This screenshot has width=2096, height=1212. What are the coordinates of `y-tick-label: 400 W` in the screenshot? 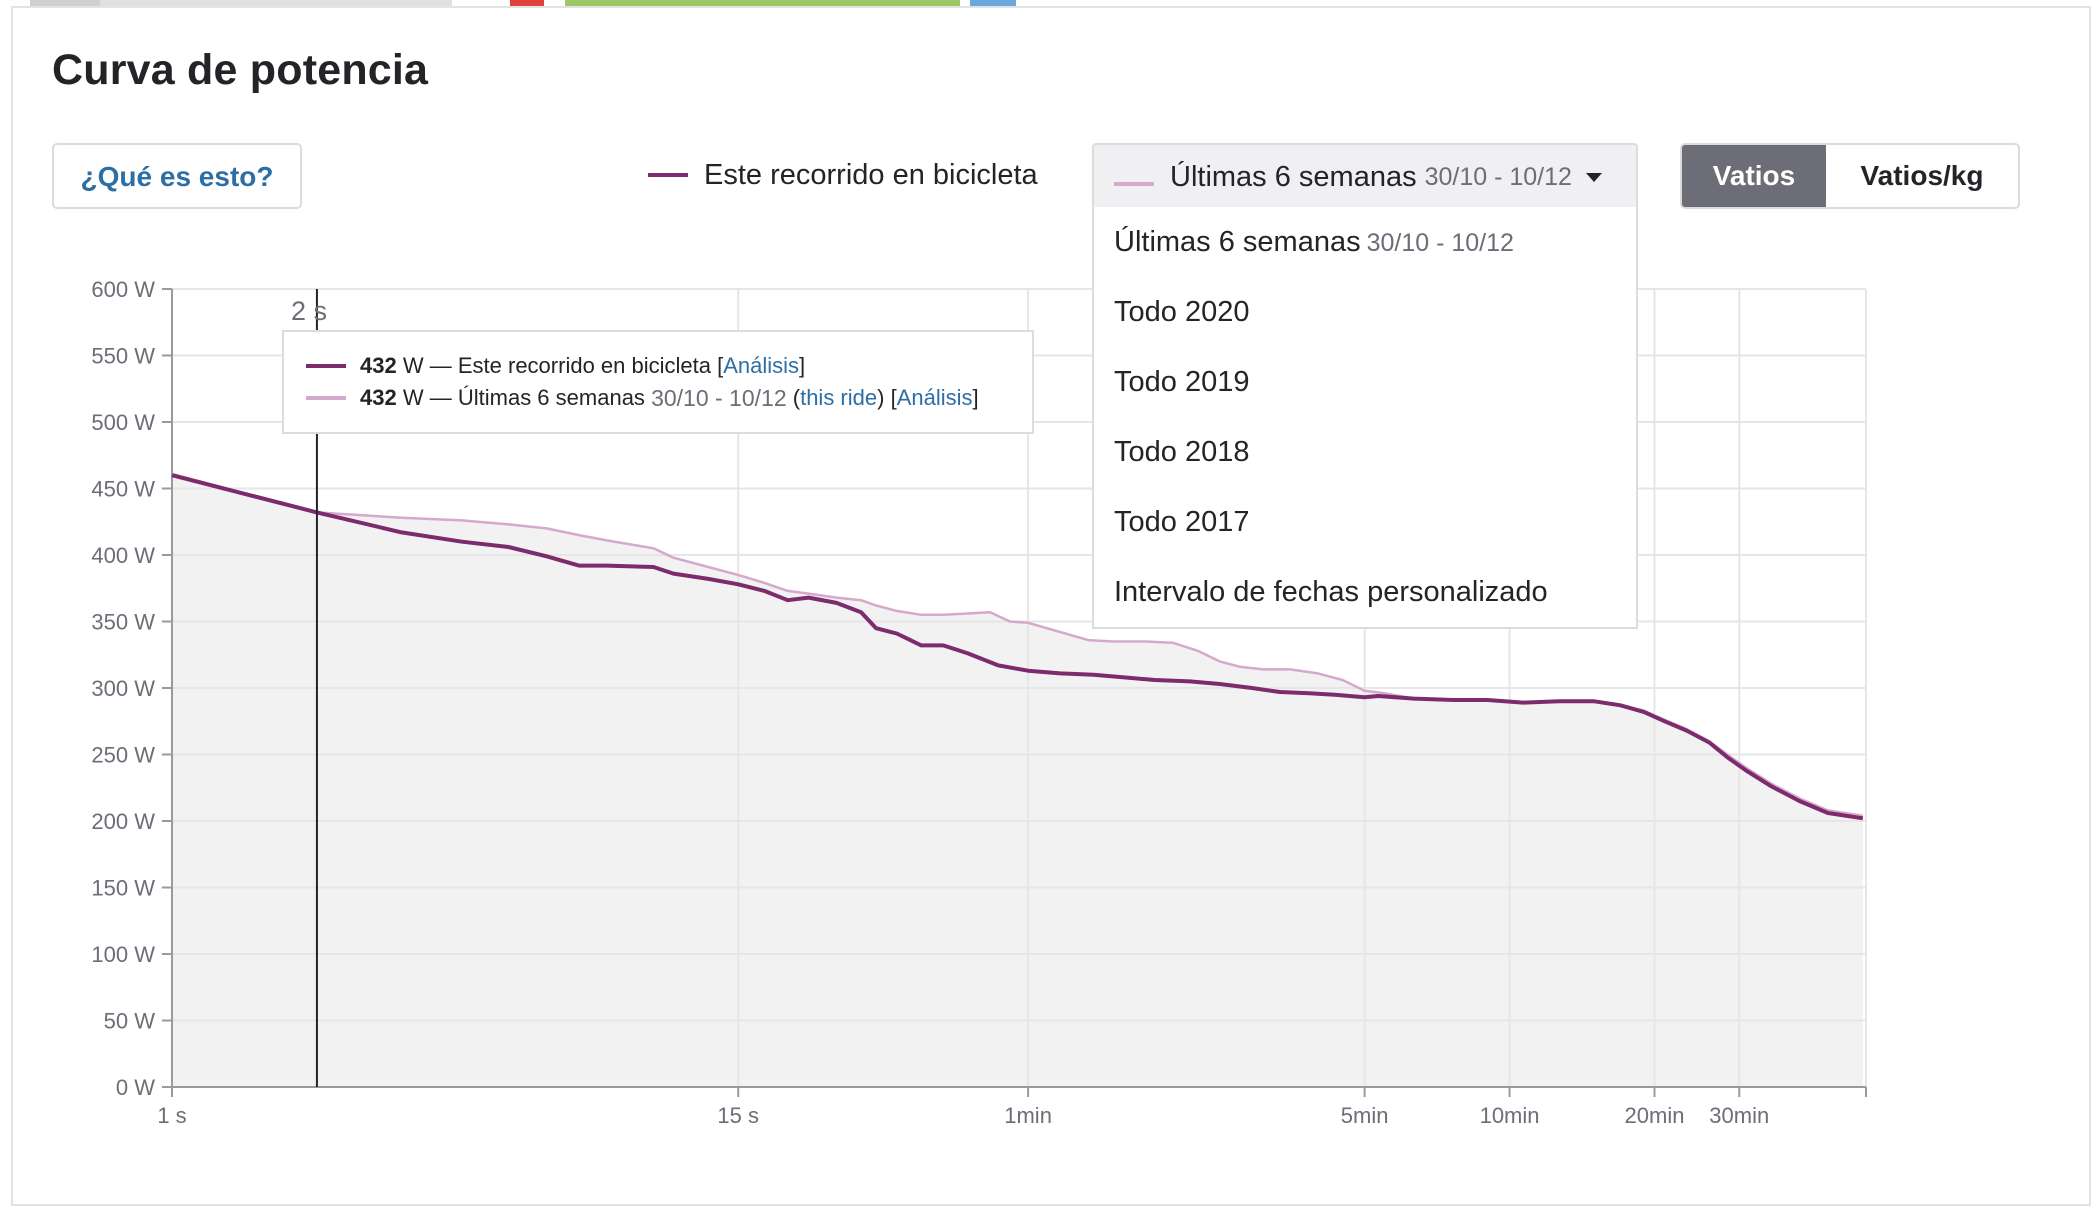 It's located at (123, 555).